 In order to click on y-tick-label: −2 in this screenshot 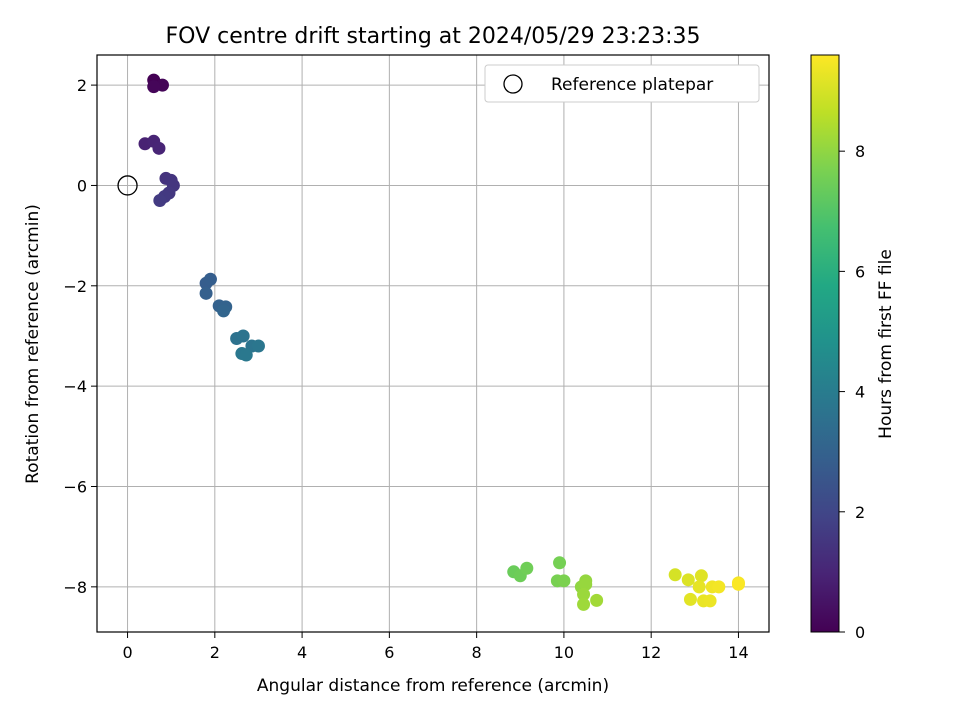, I will do `click(75, 286)`.